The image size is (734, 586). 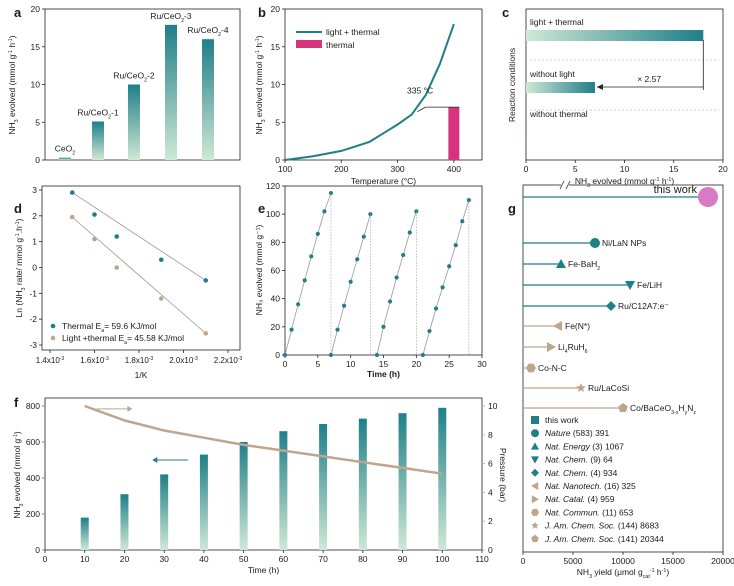 I want to click on panel-g-item-label: Co/BaCeO3-xHyNz, so click(x=663, y=409).